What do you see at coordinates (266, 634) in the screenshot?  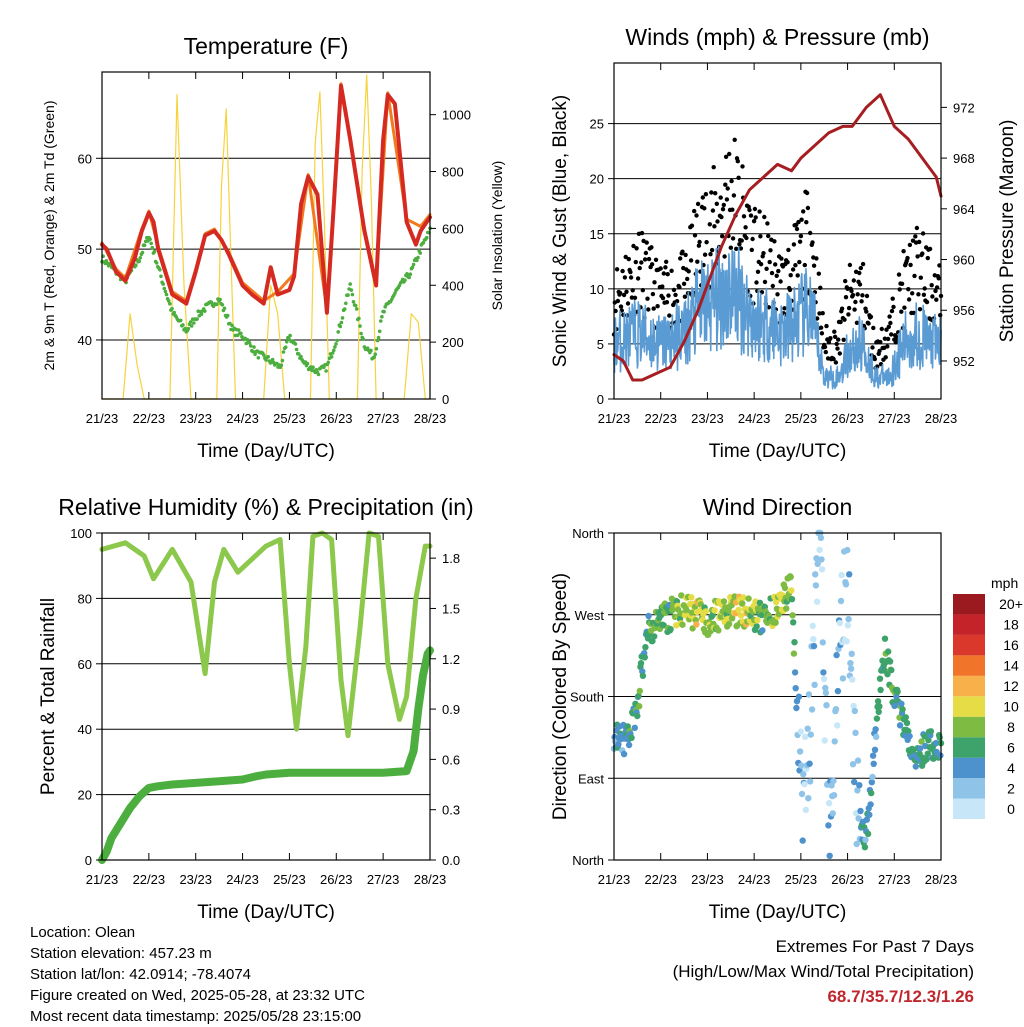 I see `series-rh` at bounding box center [266, 634].